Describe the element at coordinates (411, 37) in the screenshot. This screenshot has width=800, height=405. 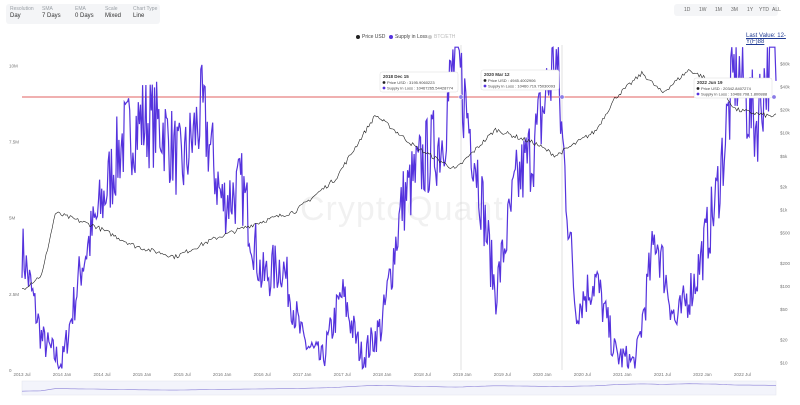
I see `legend-supply-label: Supply in Loss` at that location.